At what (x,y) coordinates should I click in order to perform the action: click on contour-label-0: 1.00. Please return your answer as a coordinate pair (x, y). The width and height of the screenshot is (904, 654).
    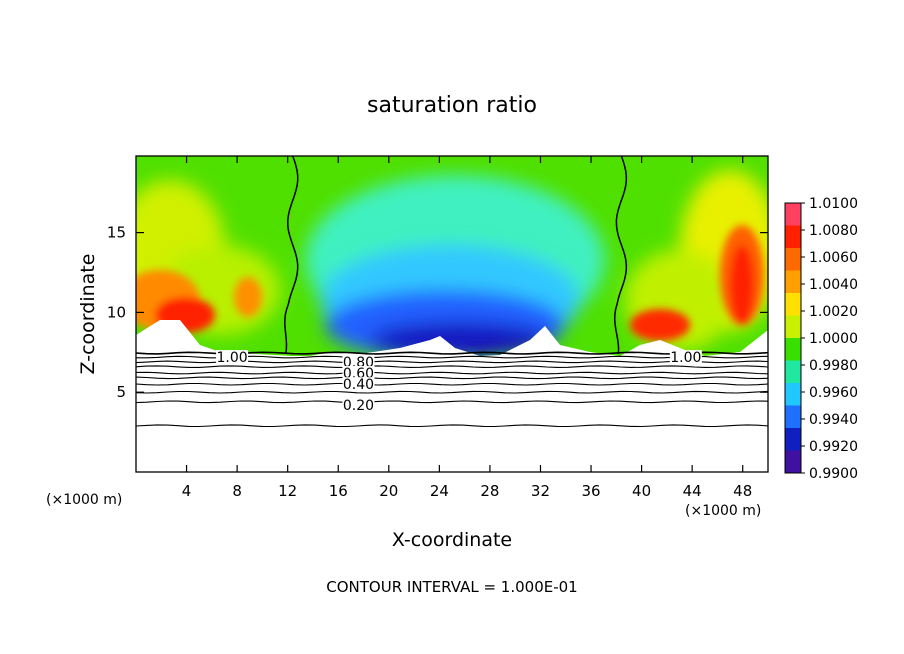
    Looking at the image, I should click on (231, 358).